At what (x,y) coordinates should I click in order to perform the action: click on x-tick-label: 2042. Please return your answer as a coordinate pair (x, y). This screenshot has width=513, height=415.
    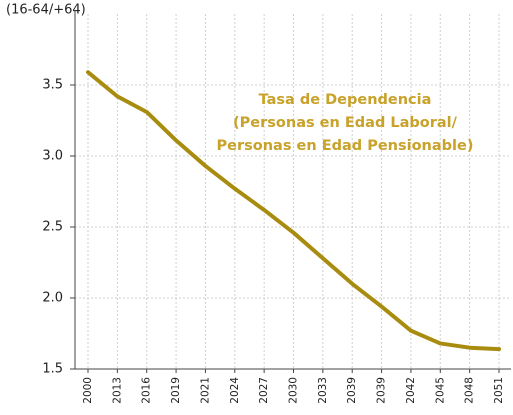
    Looking at the image, I should click on (411, 390).